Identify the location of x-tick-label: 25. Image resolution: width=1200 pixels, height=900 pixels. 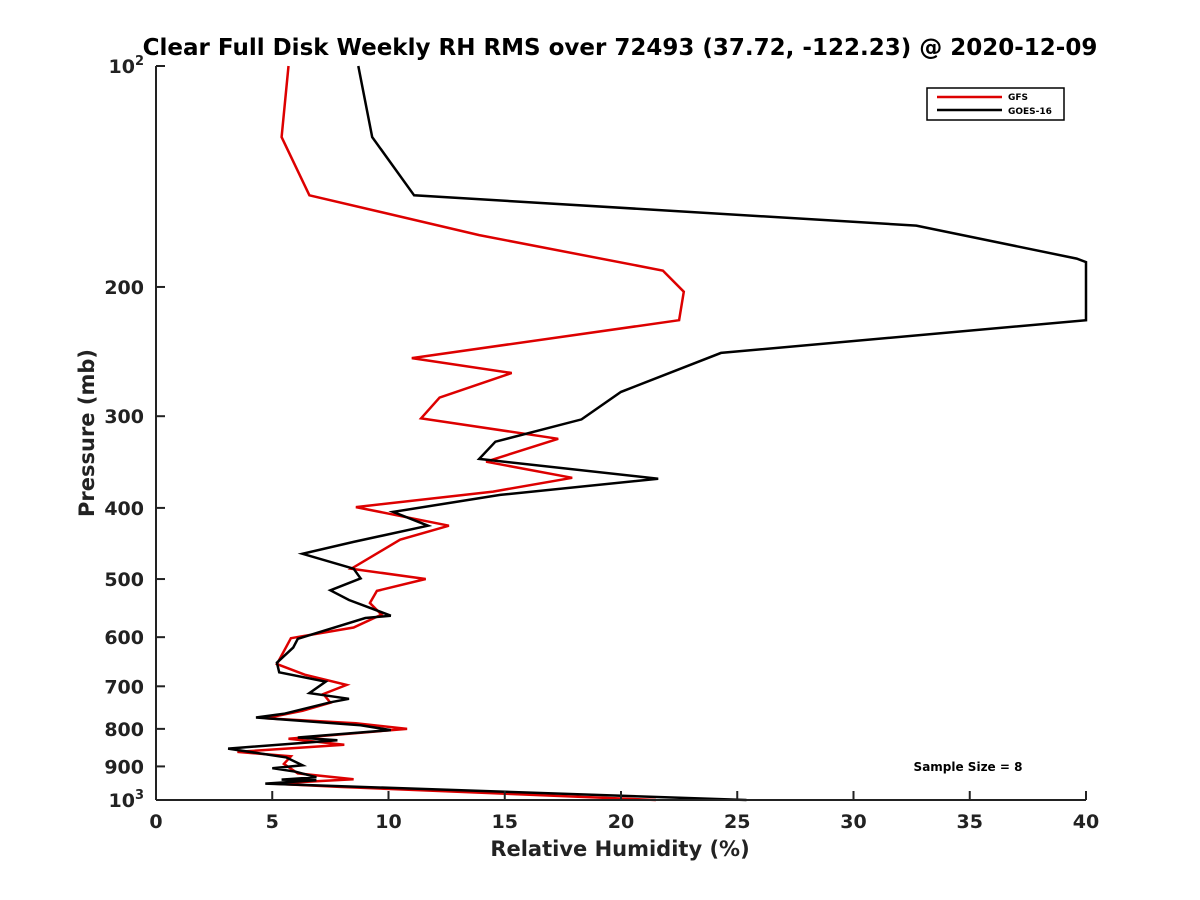
(737, 822).